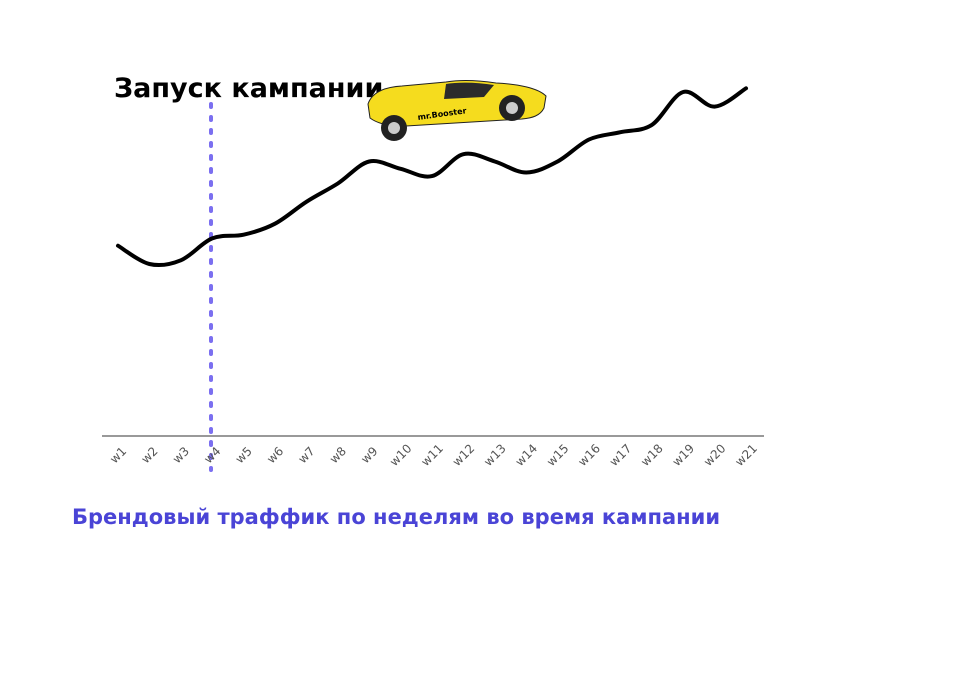 The width and height of the screenshot is (960, 700). I want to click on car-window, so click(469, 90).